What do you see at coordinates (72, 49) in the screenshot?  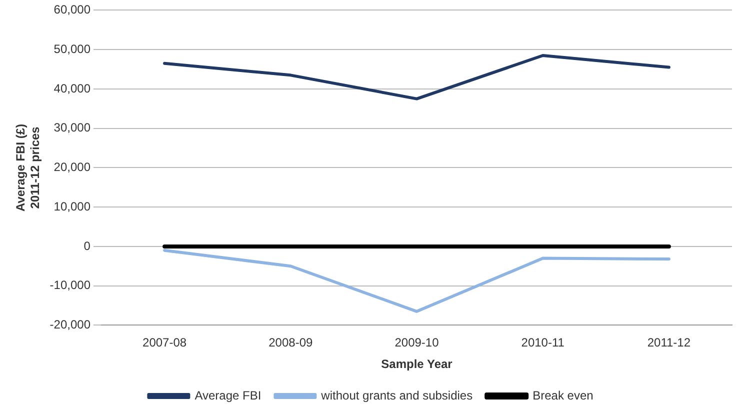 I see `y-tick-label: 50,000` at bounding box center [72, 49].